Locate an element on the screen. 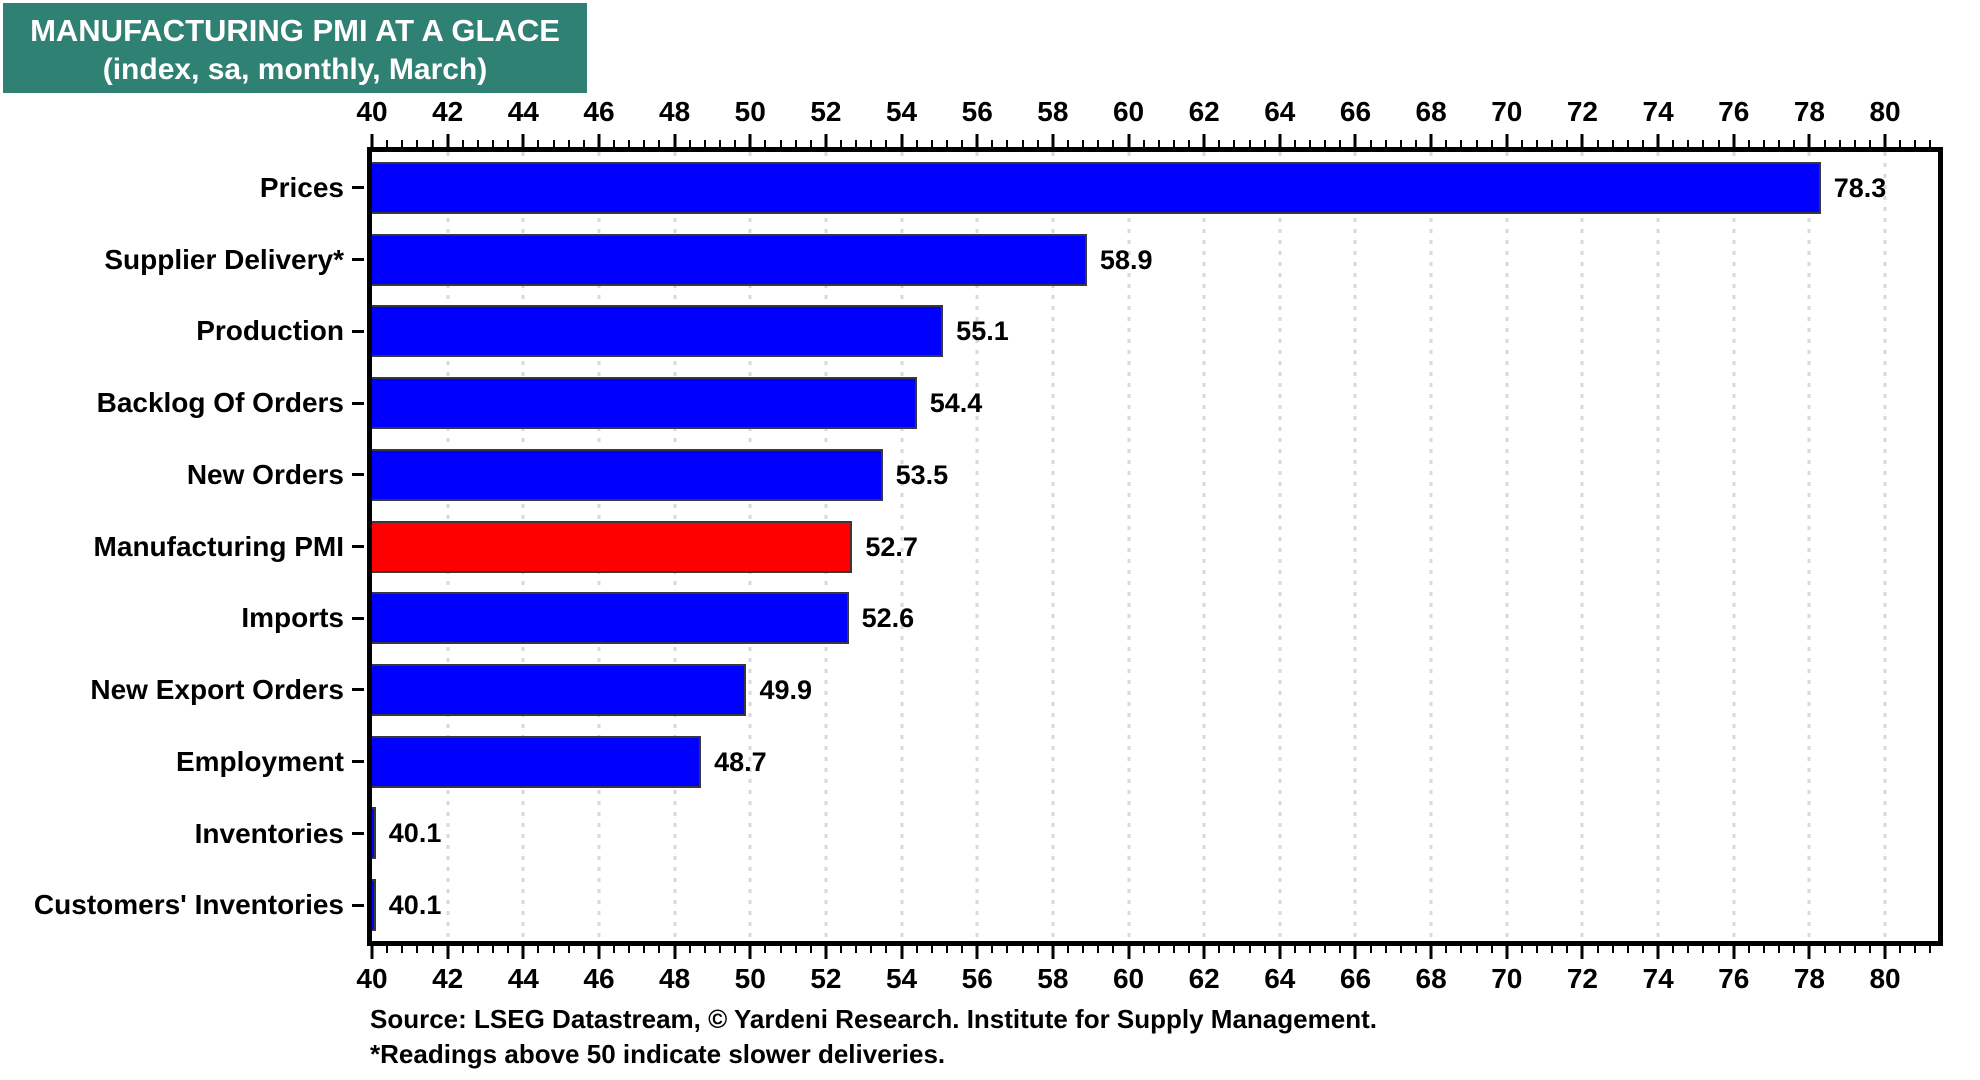 The height and width of the screenshot is (1080, 1980). x-tick-minor-60.8 is located at coordinates (1158, 949).